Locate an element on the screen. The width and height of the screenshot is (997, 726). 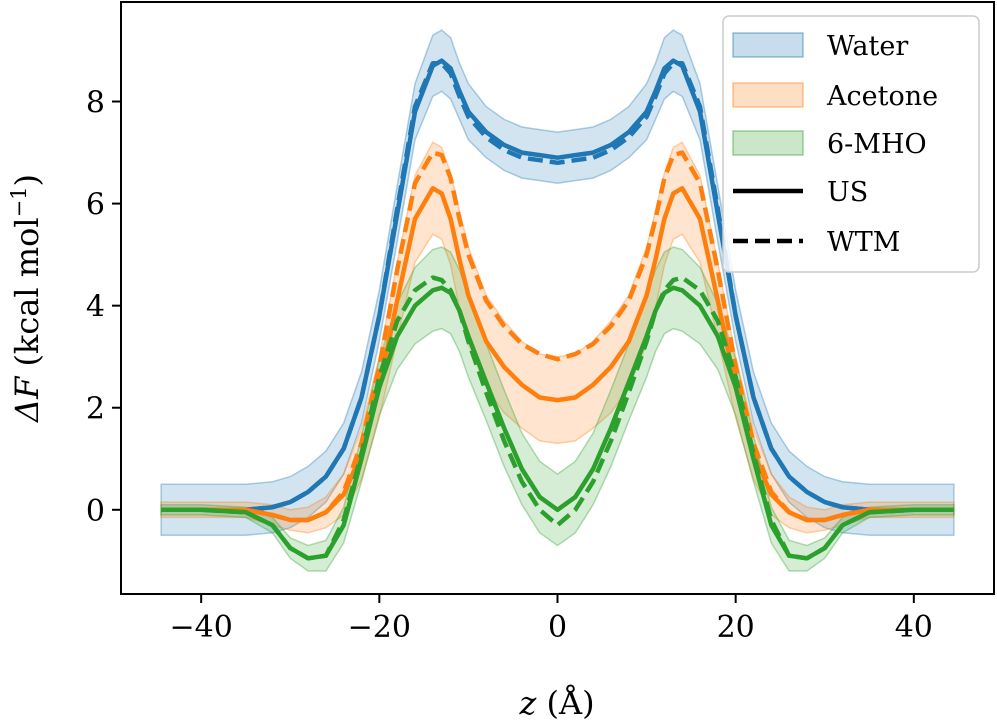
legend-label-acetone: Acetone is located at coordinates (882, 96).